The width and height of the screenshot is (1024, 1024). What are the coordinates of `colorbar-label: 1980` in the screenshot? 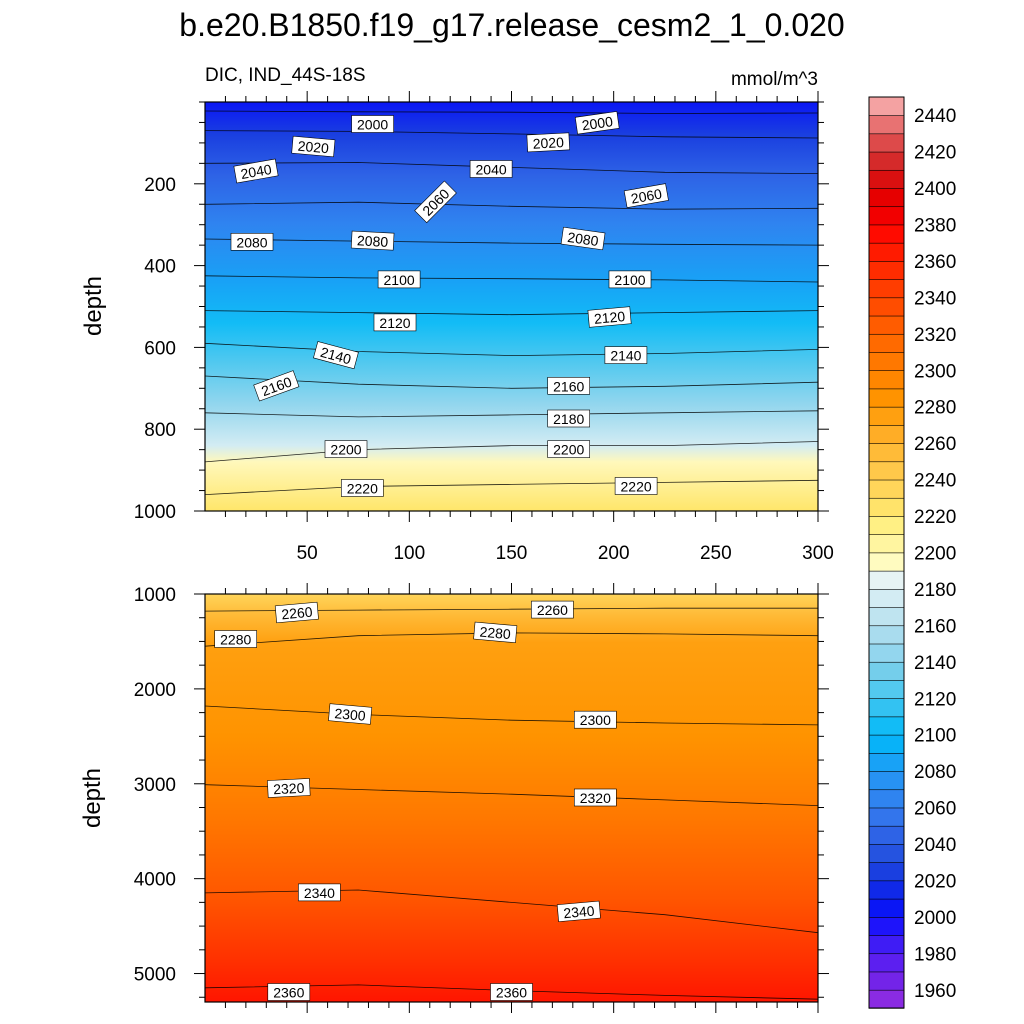 It's located at (935, 954).